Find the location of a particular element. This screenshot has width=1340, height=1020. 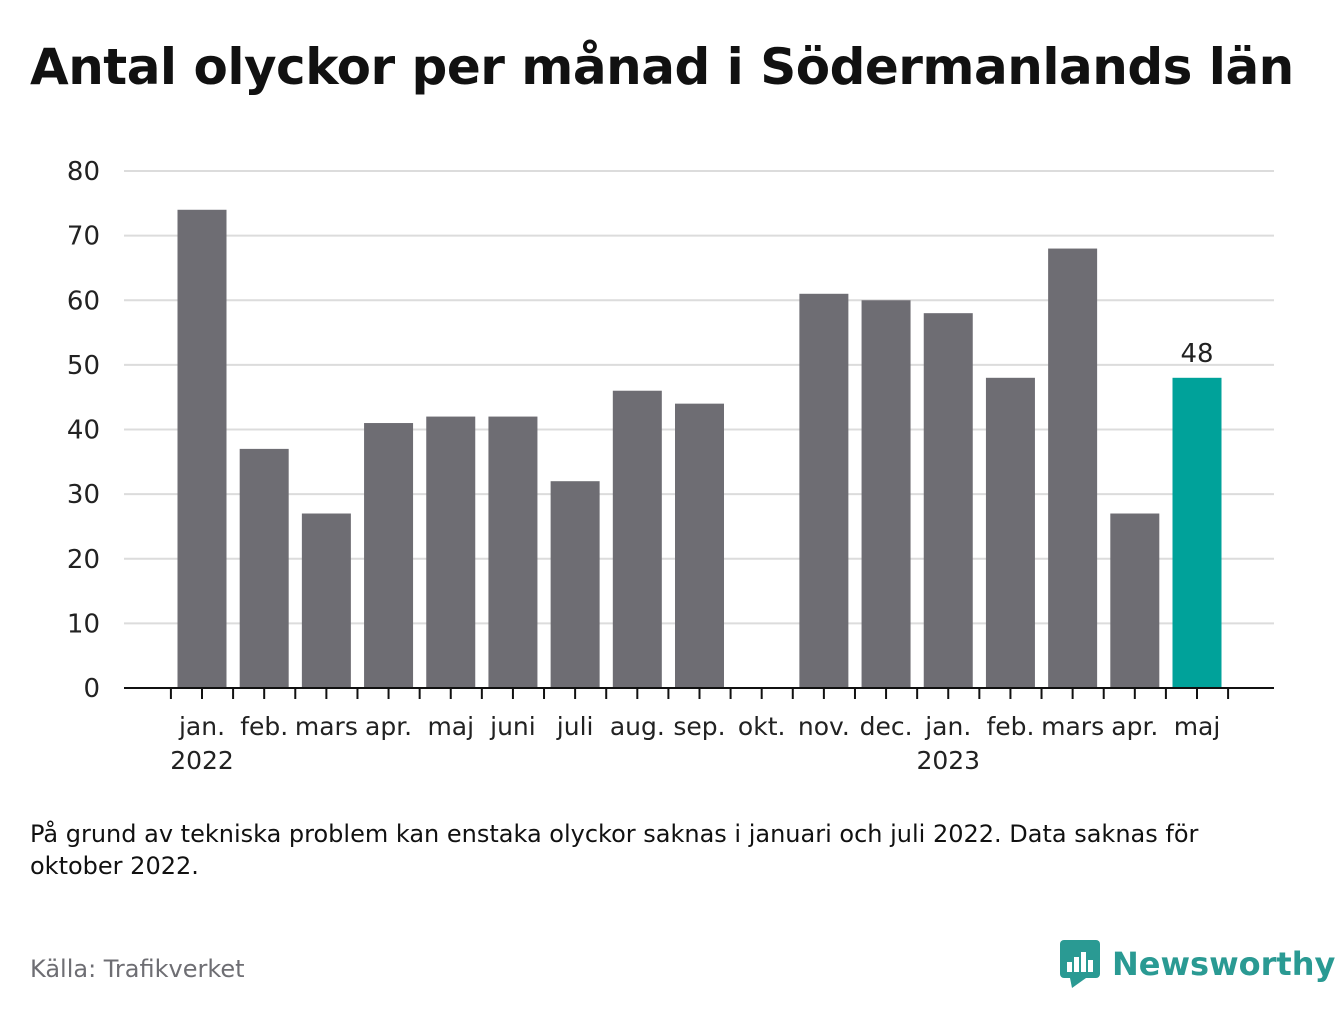

x-tick-label: sep. is located at coordinates (699, 726).